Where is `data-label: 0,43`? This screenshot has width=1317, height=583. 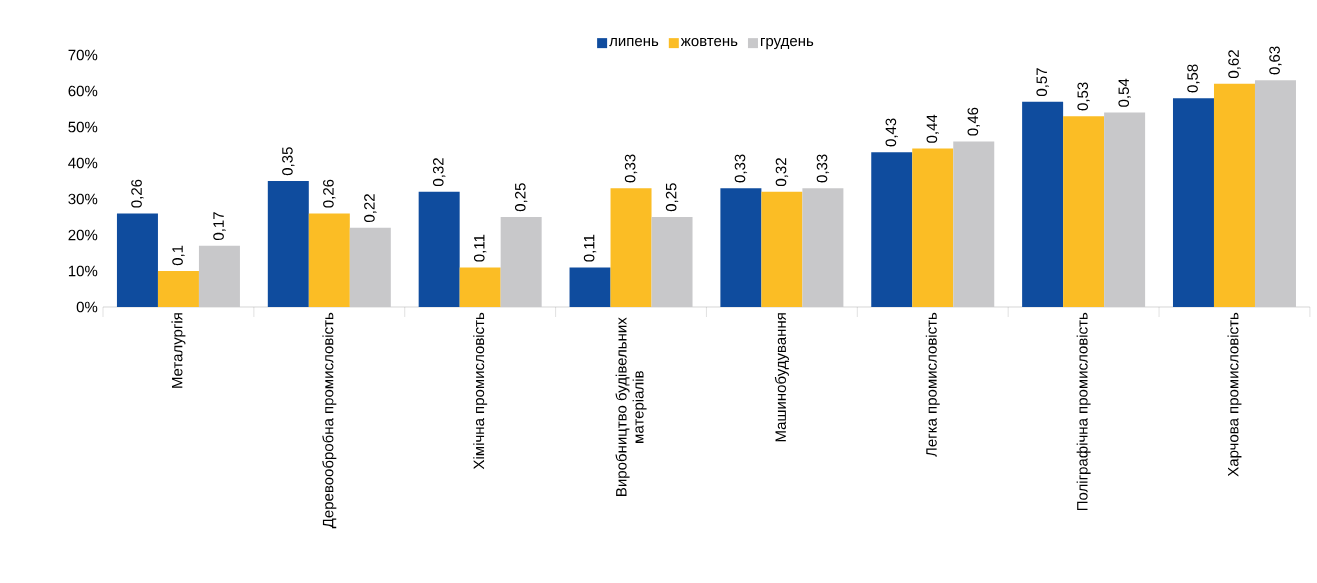 data-label: 0,43 is located at coordinates (891, 132).